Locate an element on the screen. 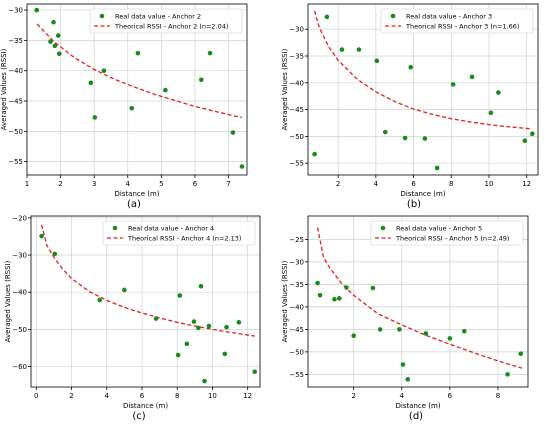 The image size is (550, 431). legend-label: Real data value - Anchor 5 is located at coordinates (439, 229).